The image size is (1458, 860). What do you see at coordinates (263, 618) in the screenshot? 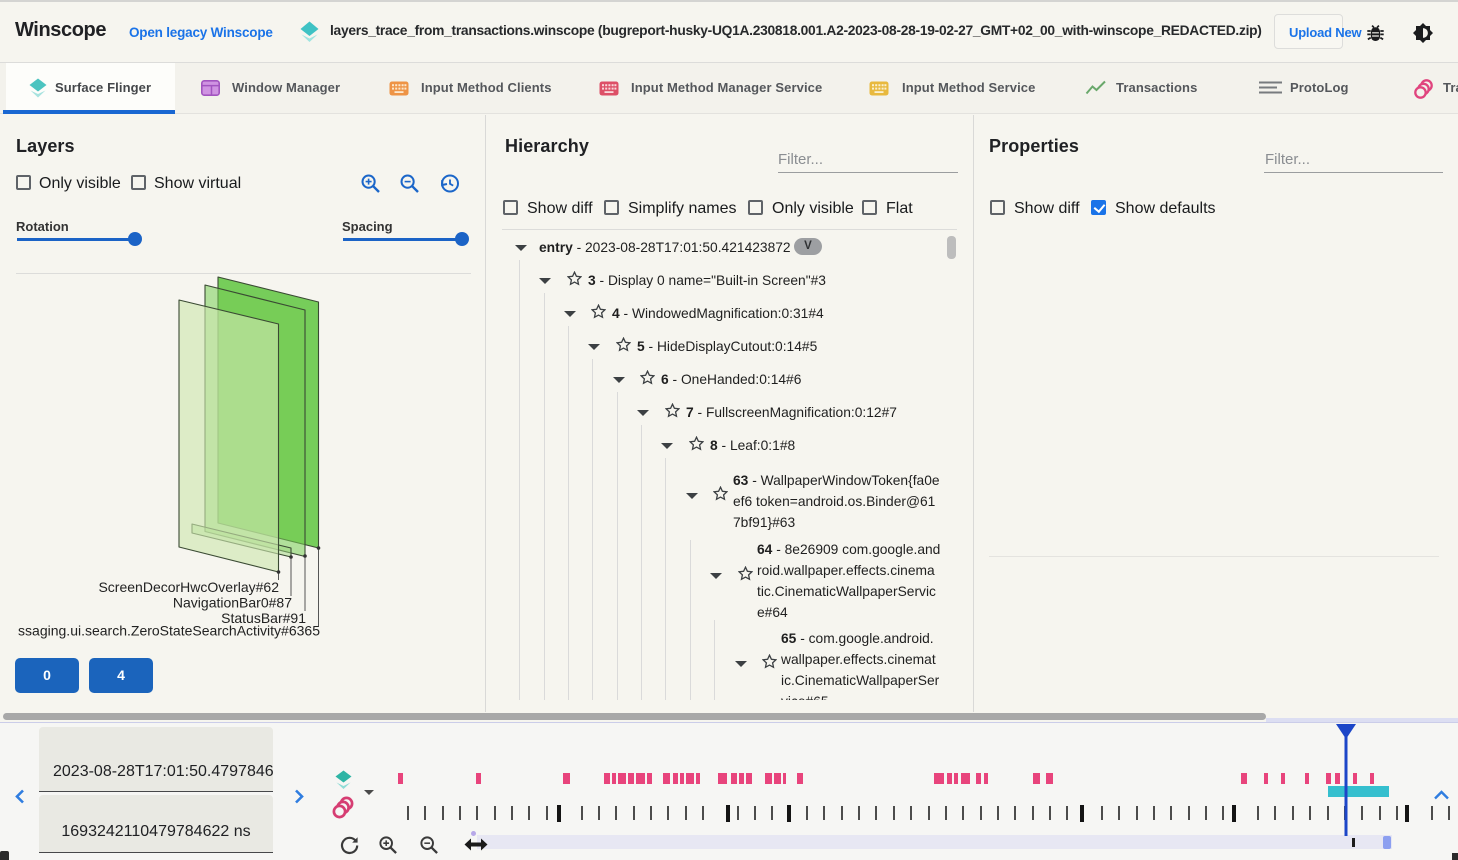
I see `svg-text: StatusBar#91` at bounding box center [263, 618].